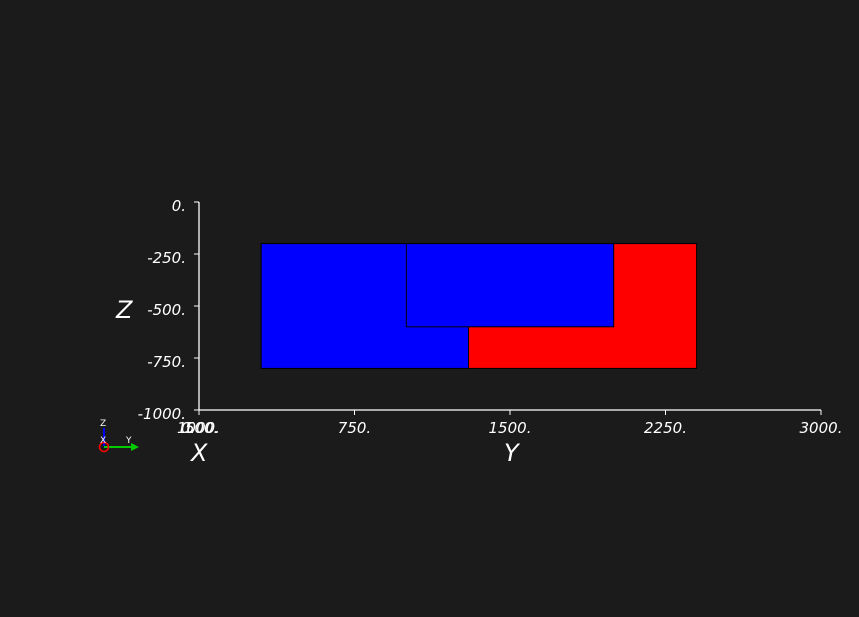  What do you see at coordinates (821, 428) in the screenshot?
I see `y-tick-label: 3000.` at bounding box center [821, 428].